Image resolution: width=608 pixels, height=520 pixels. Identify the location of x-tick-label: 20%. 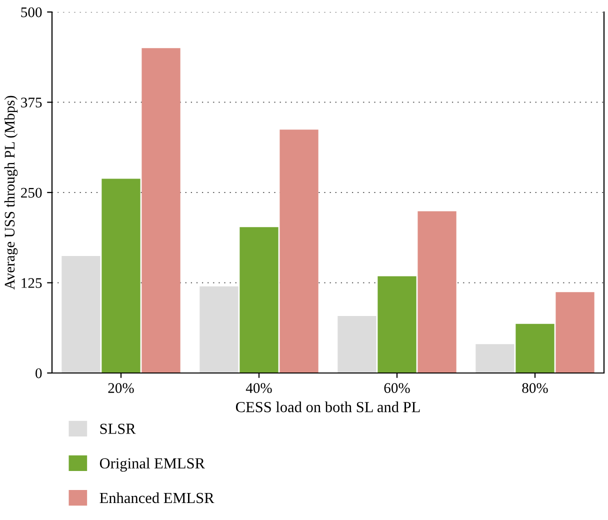
(121, 388).